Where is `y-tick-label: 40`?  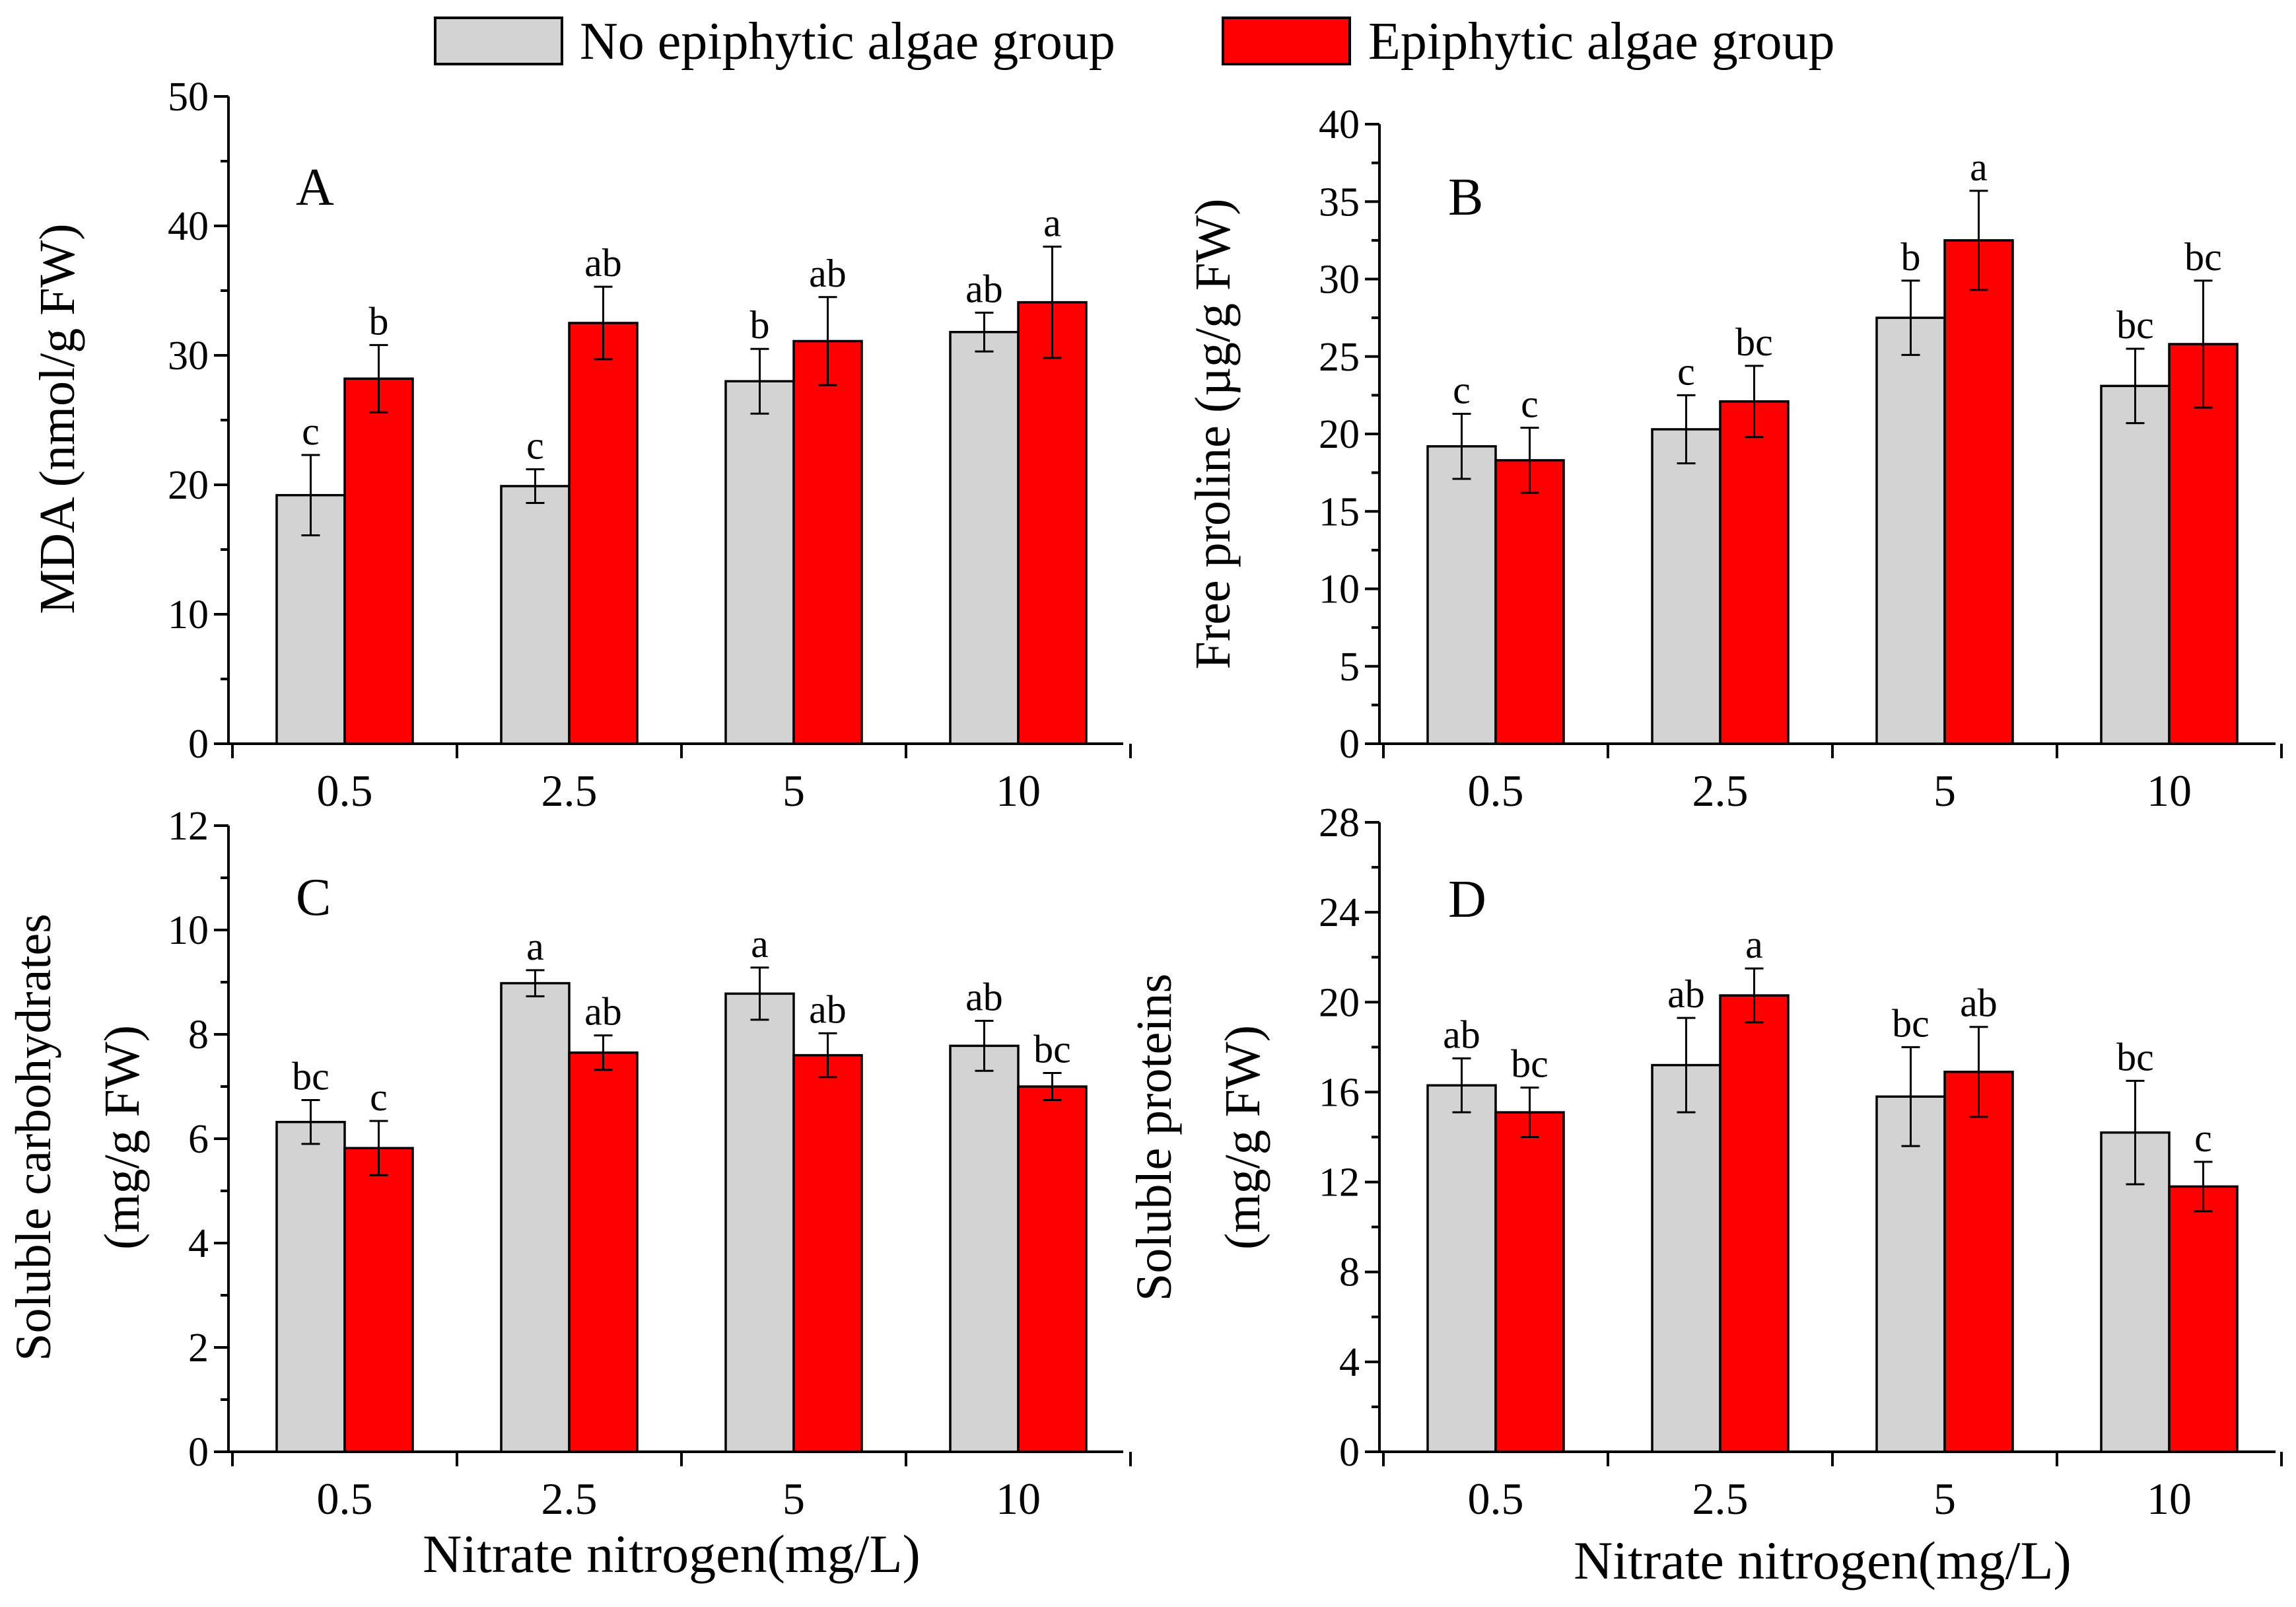
y-tick-label: 40 is located at coordinates (188, 227).